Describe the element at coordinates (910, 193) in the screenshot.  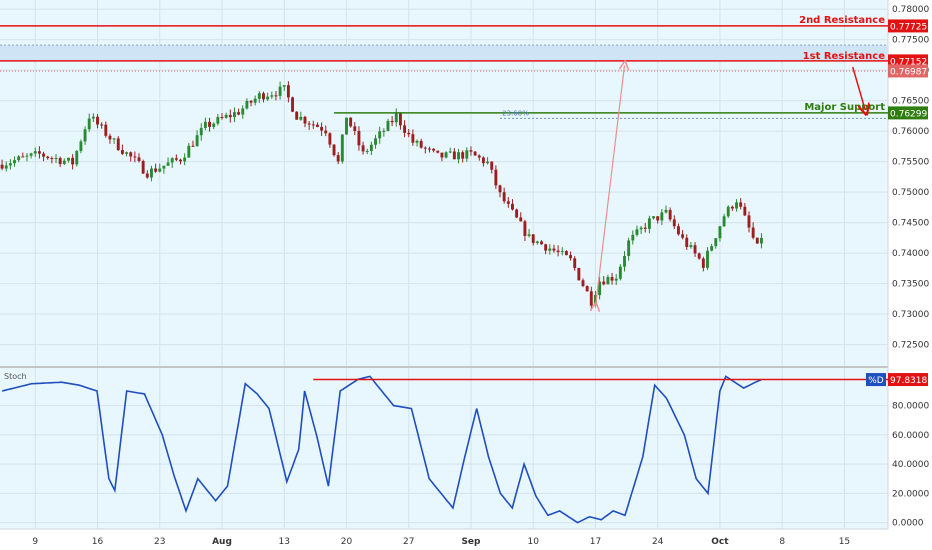
I see `price-tick-label: 0.75000` at that location.